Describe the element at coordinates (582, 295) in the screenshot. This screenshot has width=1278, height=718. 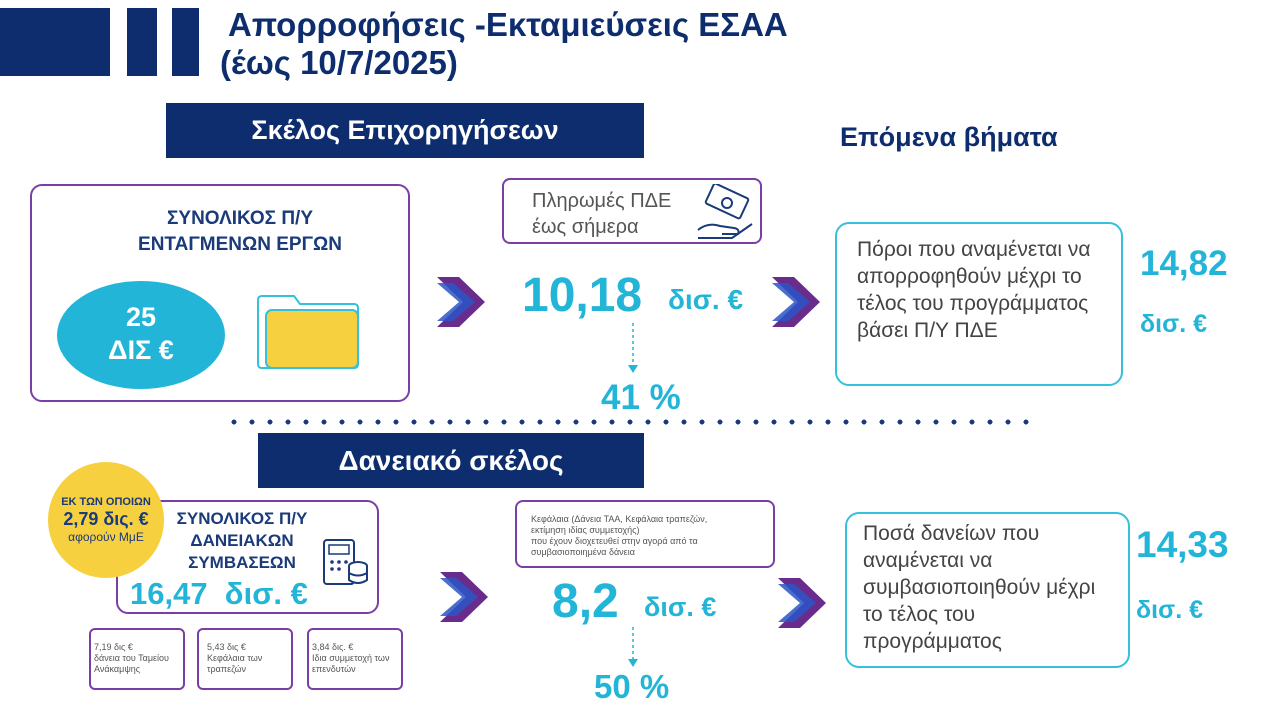
I see `payments-value: 10,18` at that location.